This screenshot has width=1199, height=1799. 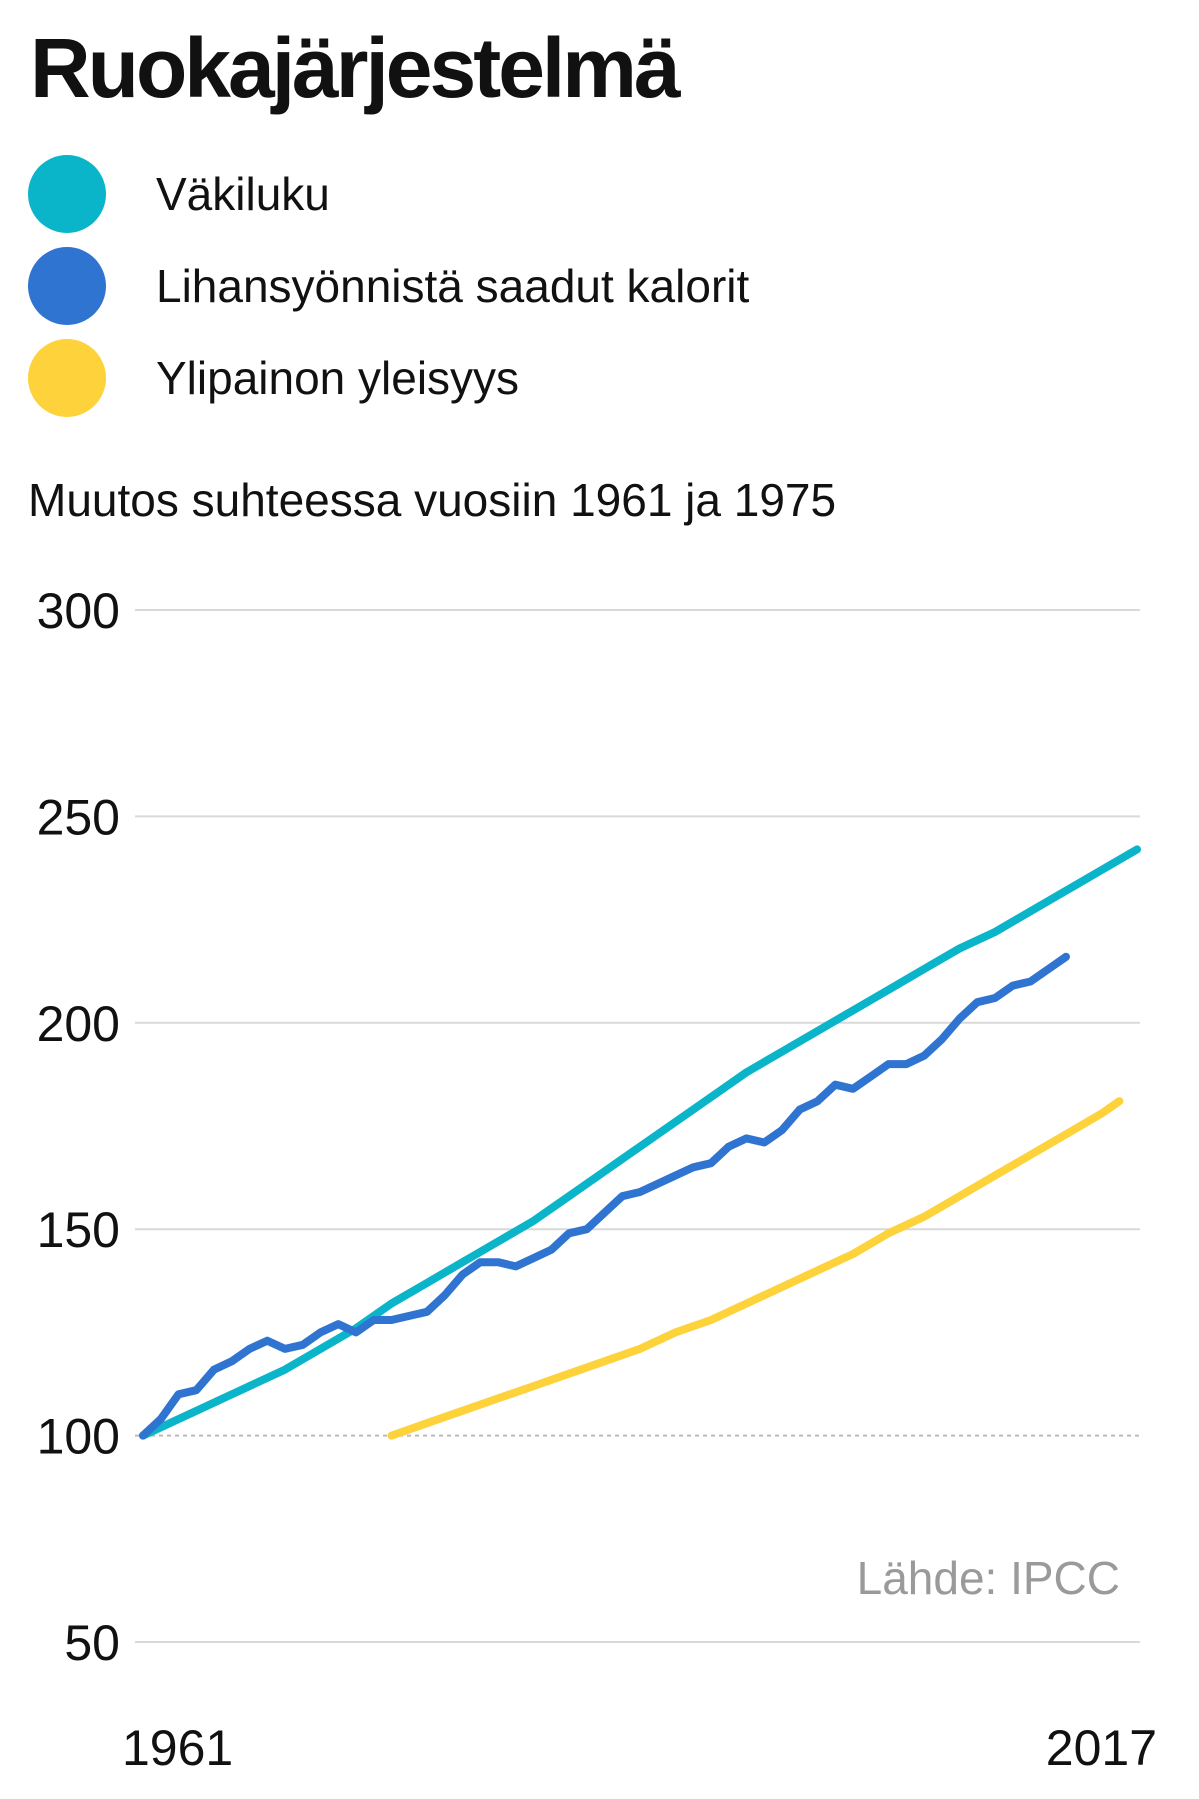 I want to click on legend-label-obesity: Ylipainon yleisyys, so click(x=338, y=378).